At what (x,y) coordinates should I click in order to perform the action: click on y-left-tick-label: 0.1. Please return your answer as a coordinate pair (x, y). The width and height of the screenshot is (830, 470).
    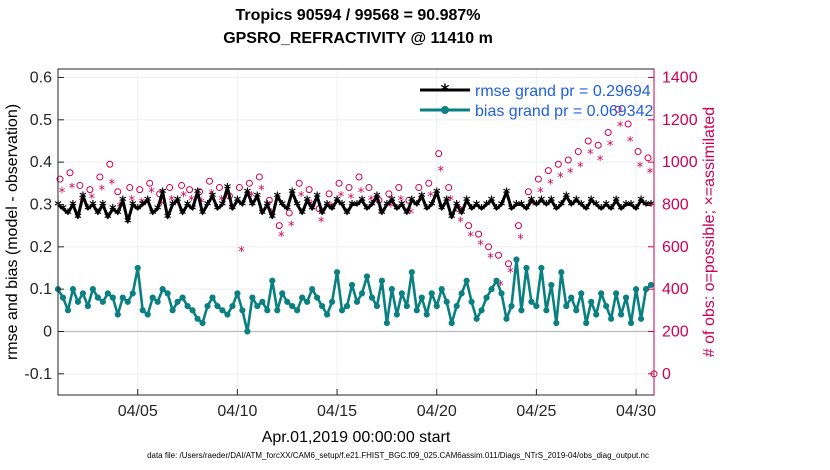
    Looking at the image, I should click on (41, 289).